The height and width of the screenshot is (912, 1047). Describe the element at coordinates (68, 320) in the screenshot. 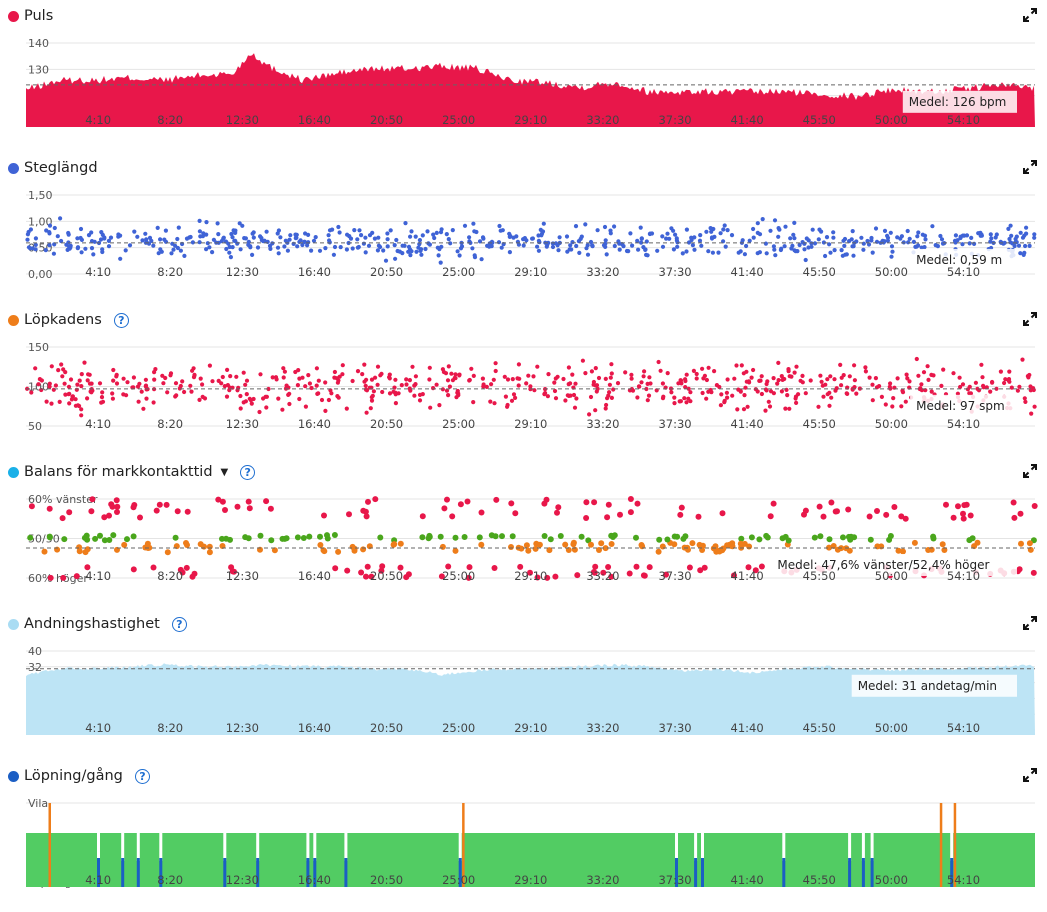

I see `chart-header: Löpkadens?` at that location.